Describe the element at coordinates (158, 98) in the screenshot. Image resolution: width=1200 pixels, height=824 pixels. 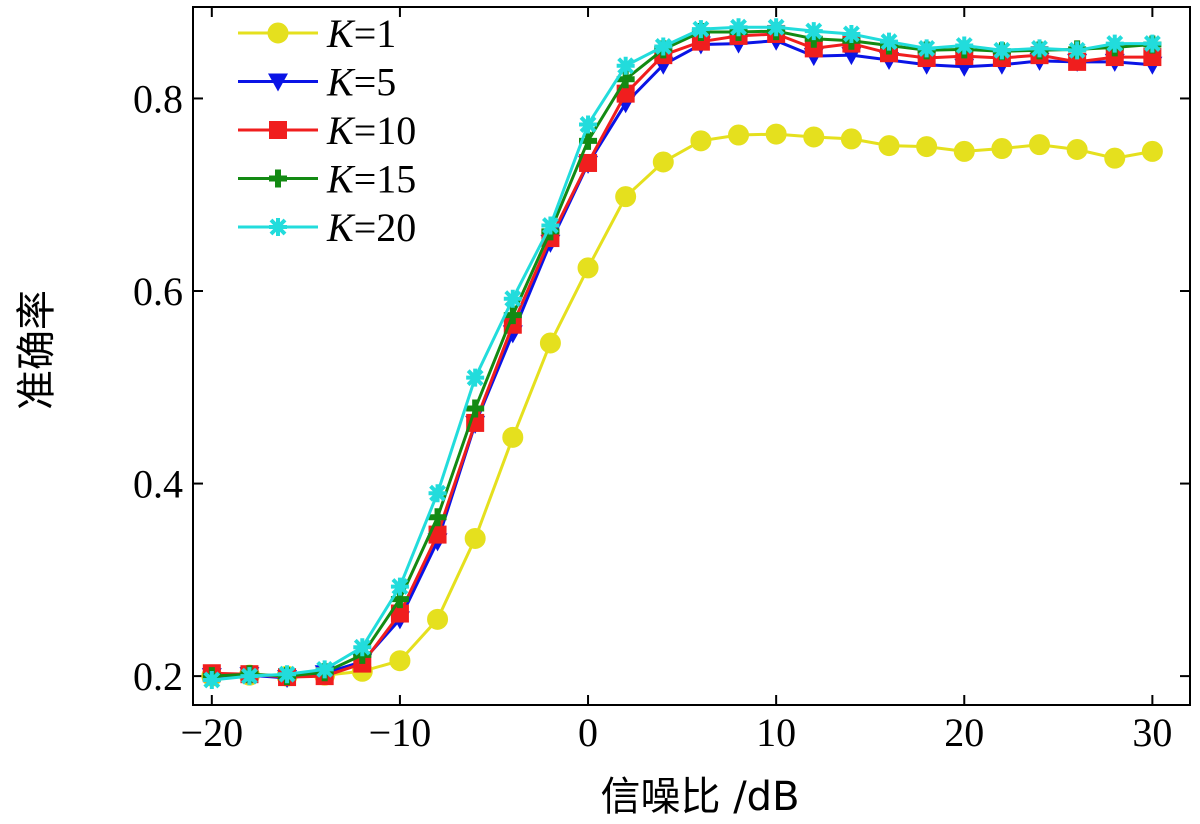
I see `y-tick-label: 0.8` at that location.